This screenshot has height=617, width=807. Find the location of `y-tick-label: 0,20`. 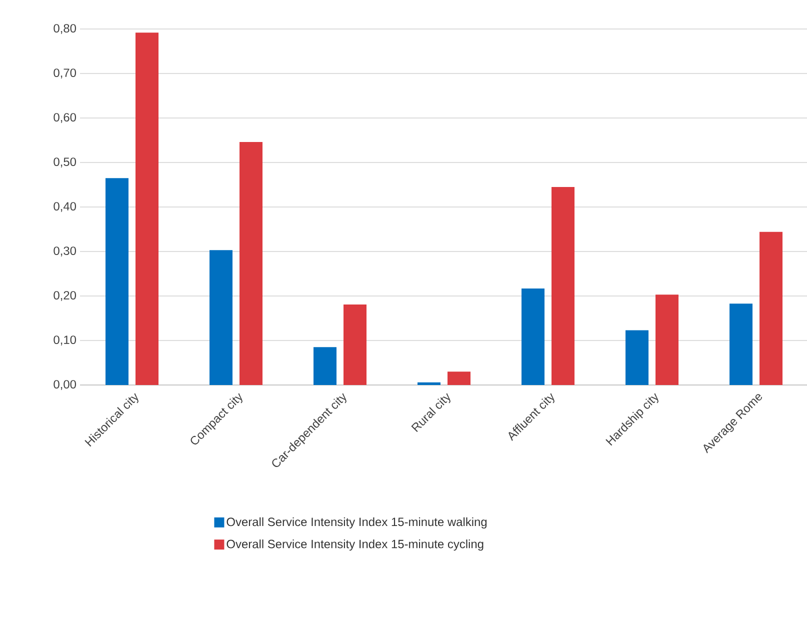

y-tick-label: 0,20 is located at coordinates (65, 296).